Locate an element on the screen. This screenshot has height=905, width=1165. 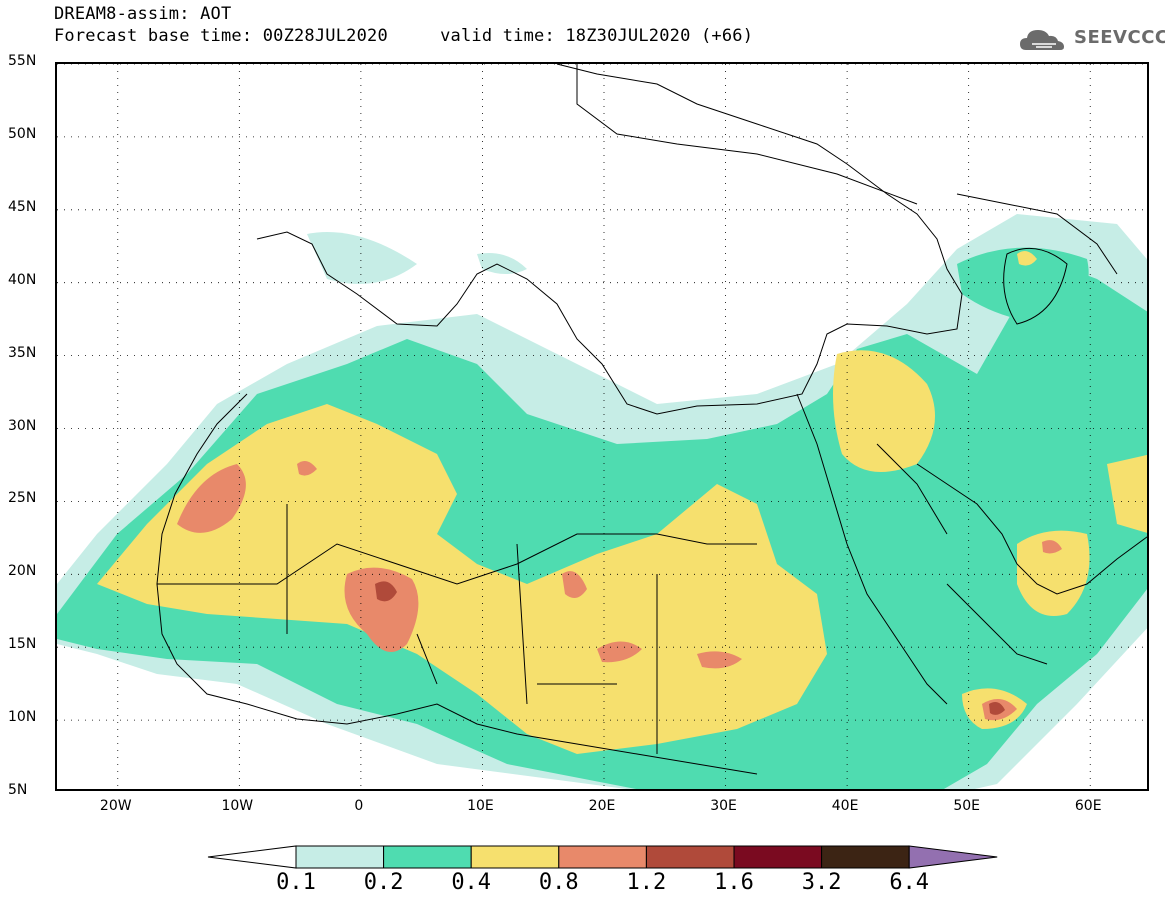
lon-label: 10W is located at coordinates (237, 806).